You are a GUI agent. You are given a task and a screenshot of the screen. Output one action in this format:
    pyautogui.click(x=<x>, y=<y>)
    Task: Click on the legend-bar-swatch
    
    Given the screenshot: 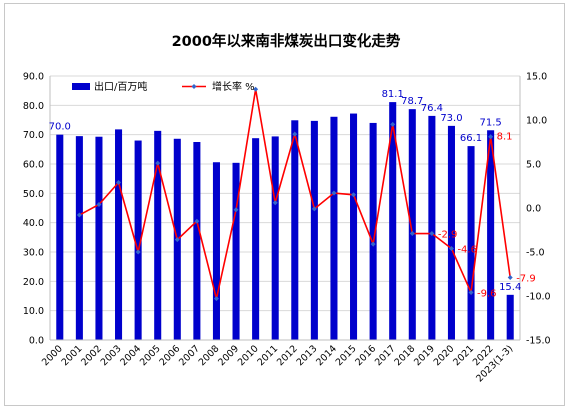 What is the action you would take?
    pyautogui.click(x=81, y=86)
    